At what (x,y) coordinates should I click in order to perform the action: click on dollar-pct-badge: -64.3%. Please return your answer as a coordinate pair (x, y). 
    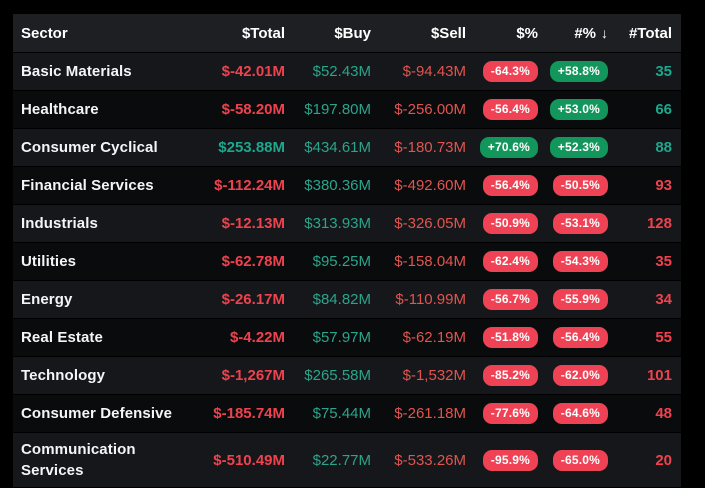
    Looking at the image, I should click on (510, 71).